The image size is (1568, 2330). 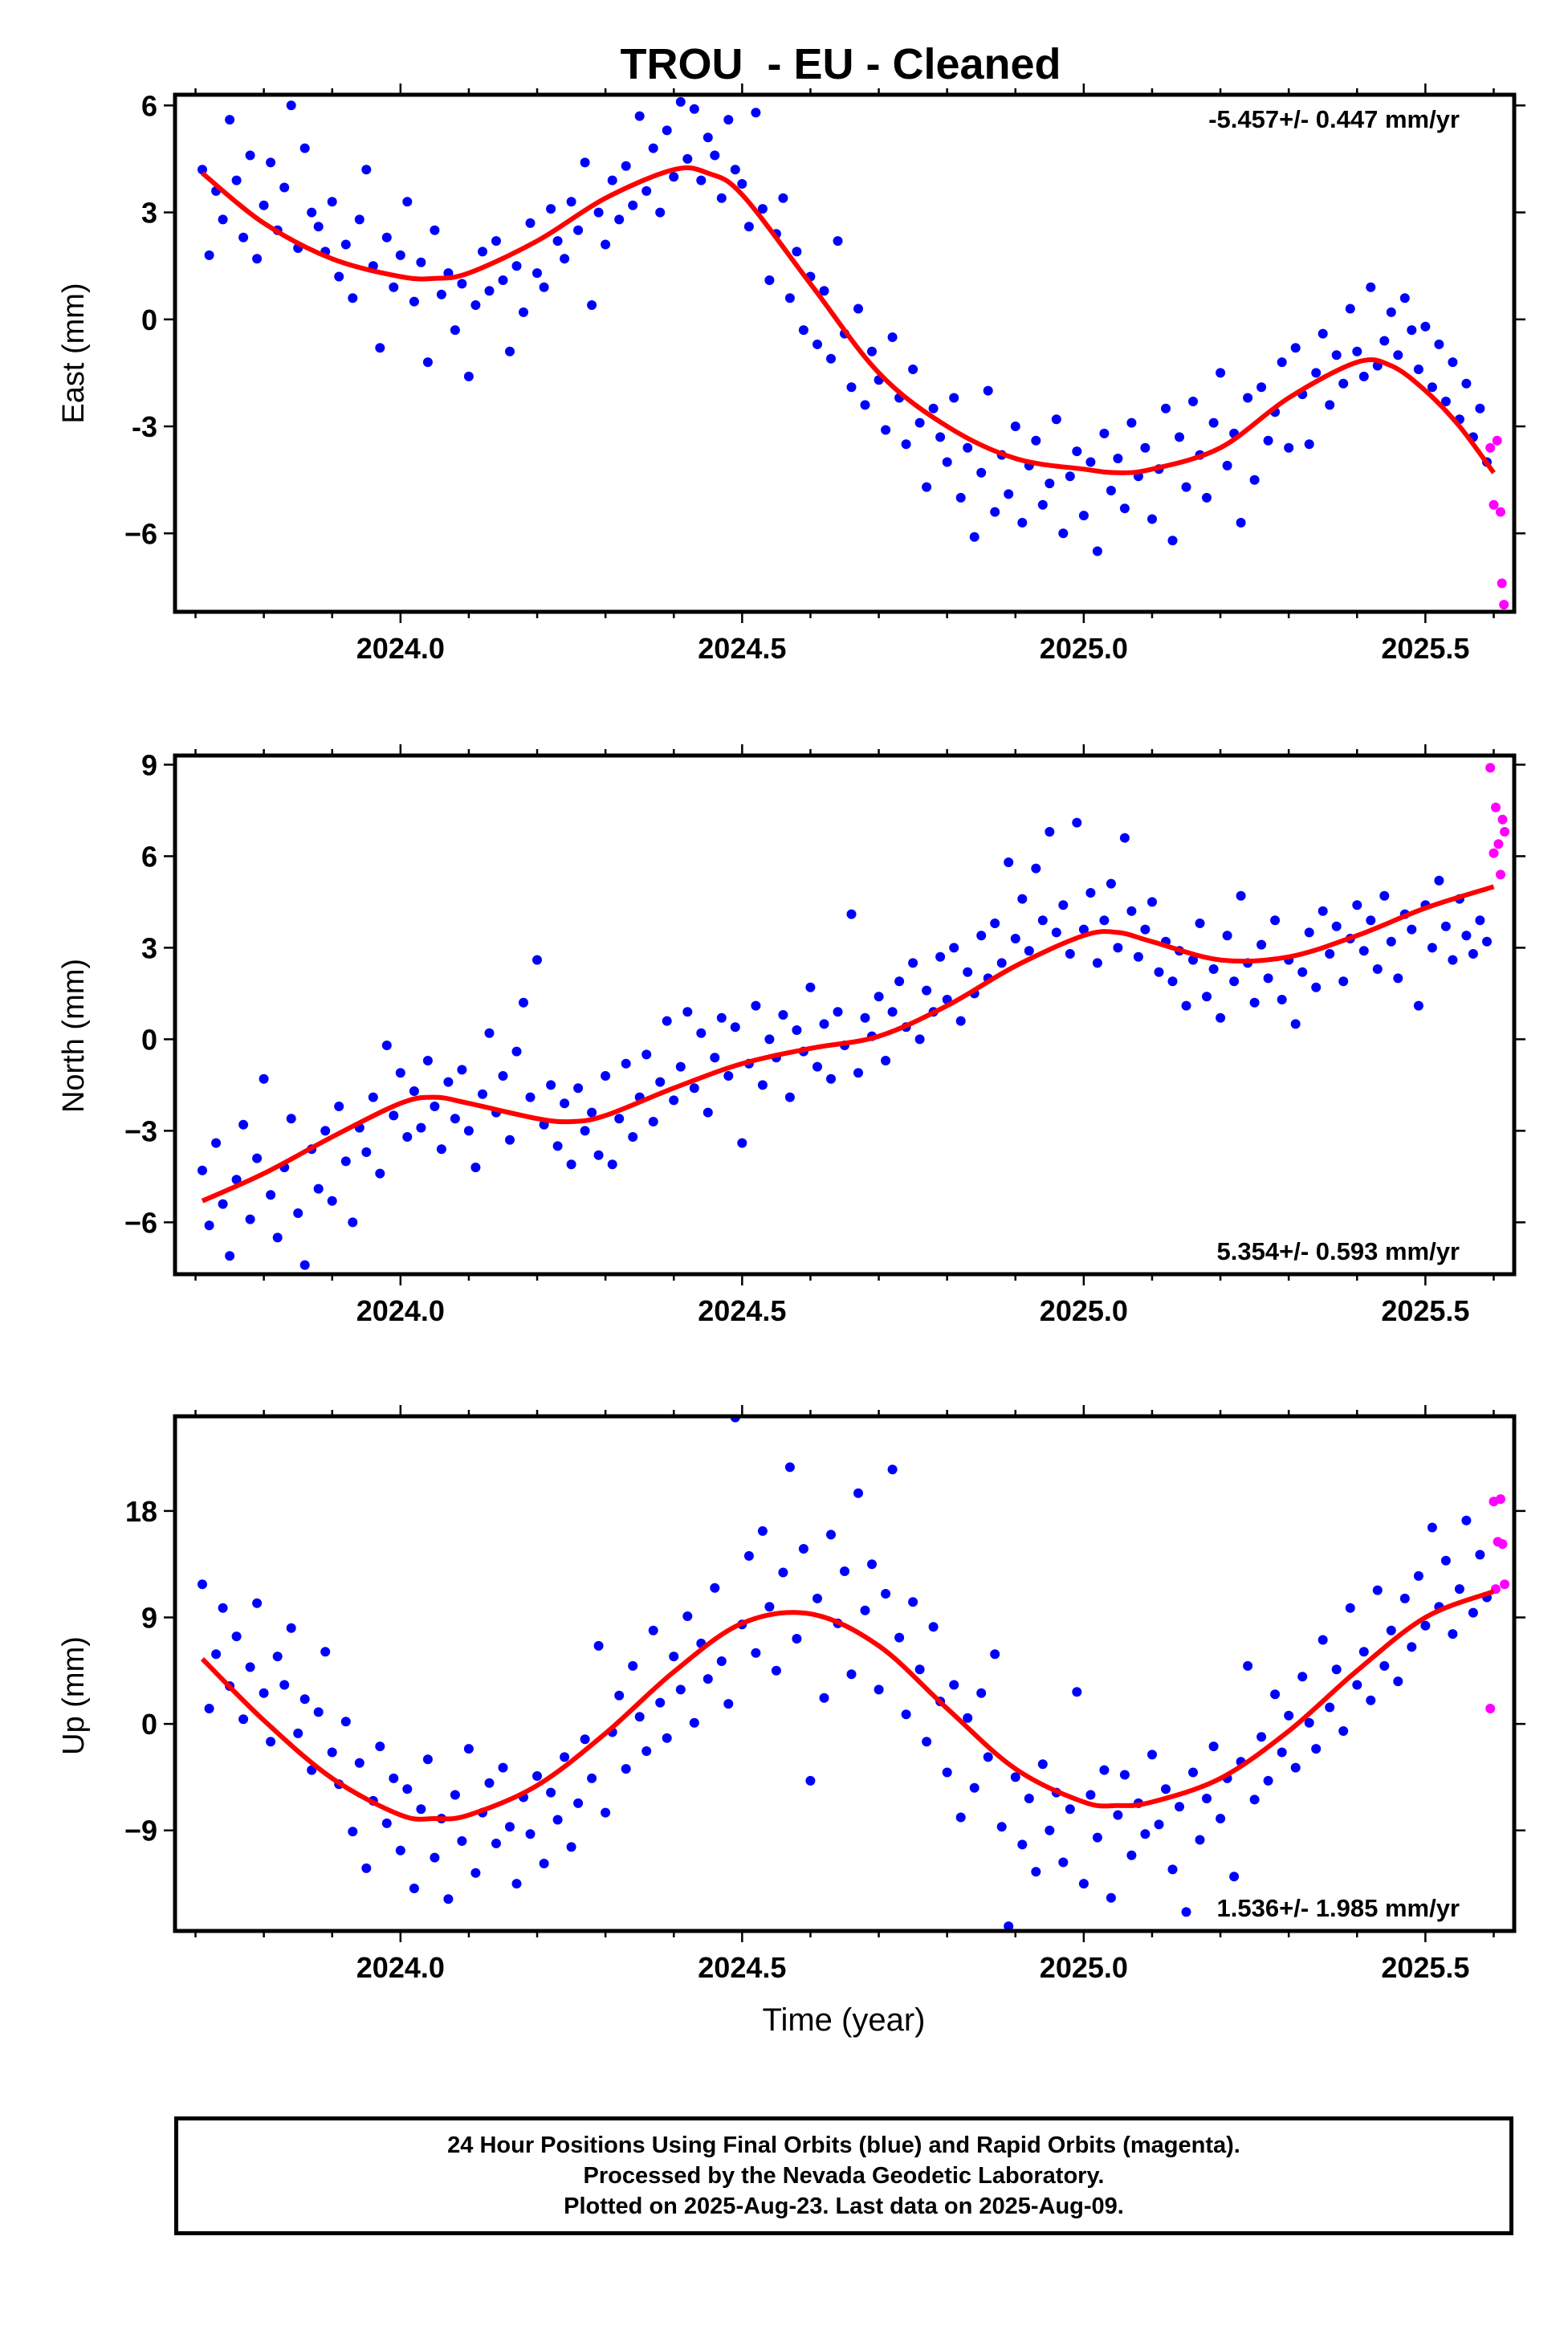 I want to click on up-rapid-point, so click(x=1500, y=1499).